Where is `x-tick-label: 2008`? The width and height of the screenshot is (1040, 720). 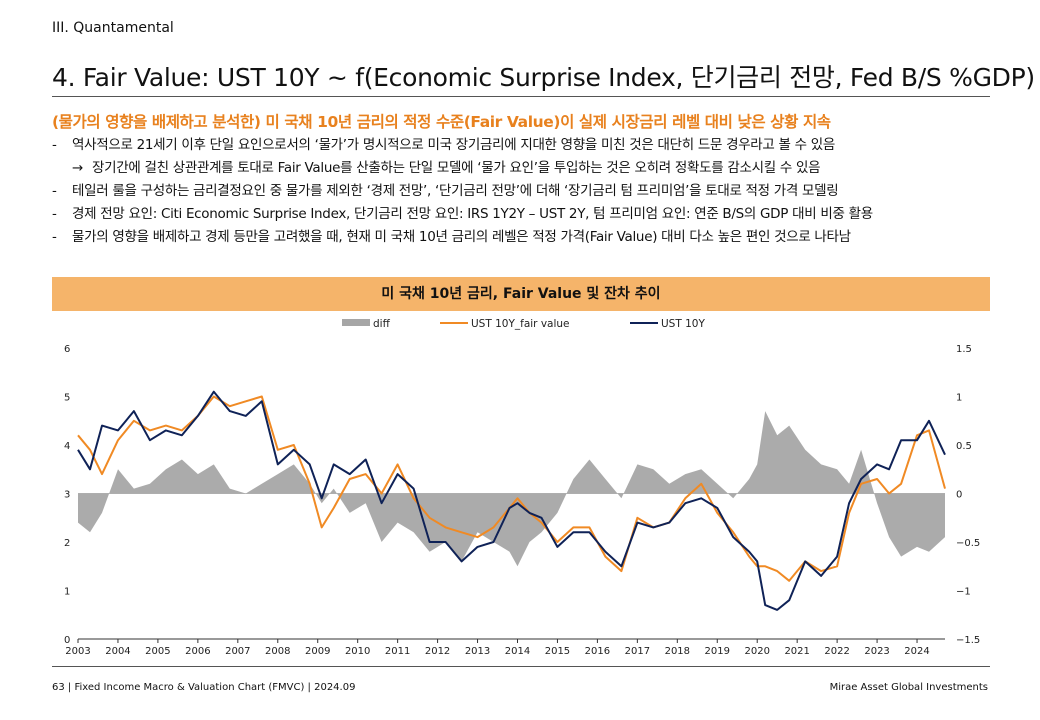 x-tick-label: 2008 is located at coordinates (277, 651).